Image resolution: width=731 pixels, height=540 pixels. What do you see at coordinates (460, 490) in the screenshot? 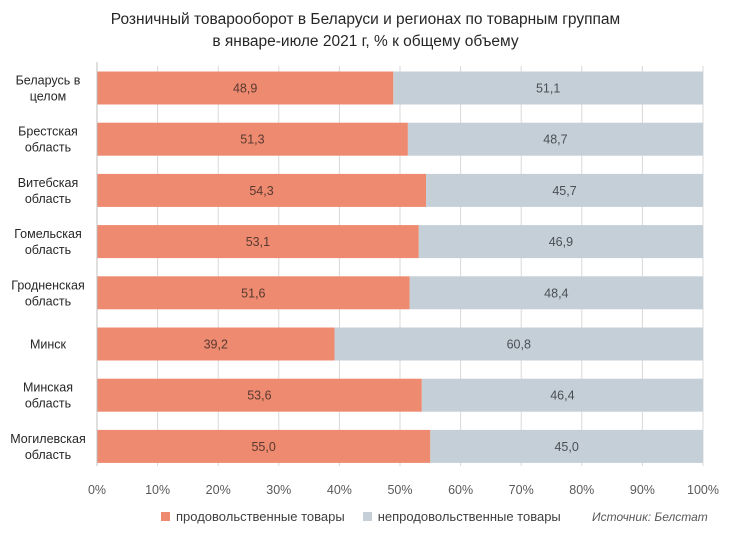
I see `x-tick-label: 60%` at bounding box center [460, 490].